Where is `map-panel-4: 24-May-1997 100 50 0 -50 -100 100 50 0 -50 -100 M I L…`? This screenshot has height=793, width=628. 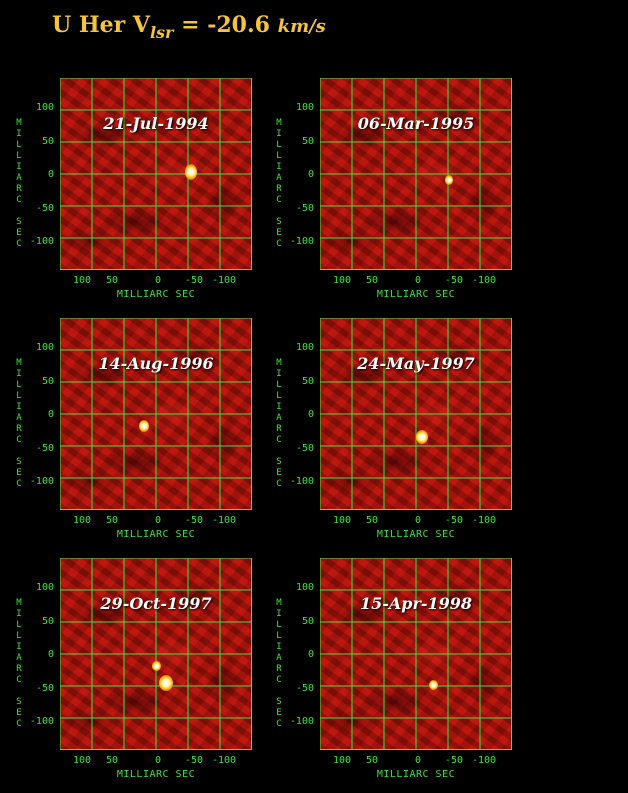 map-panel-4: 24-May-1997 100 50 0 -50 -100 100 50 0 -50 -100 M I L… is located at coordinates (404, 433).